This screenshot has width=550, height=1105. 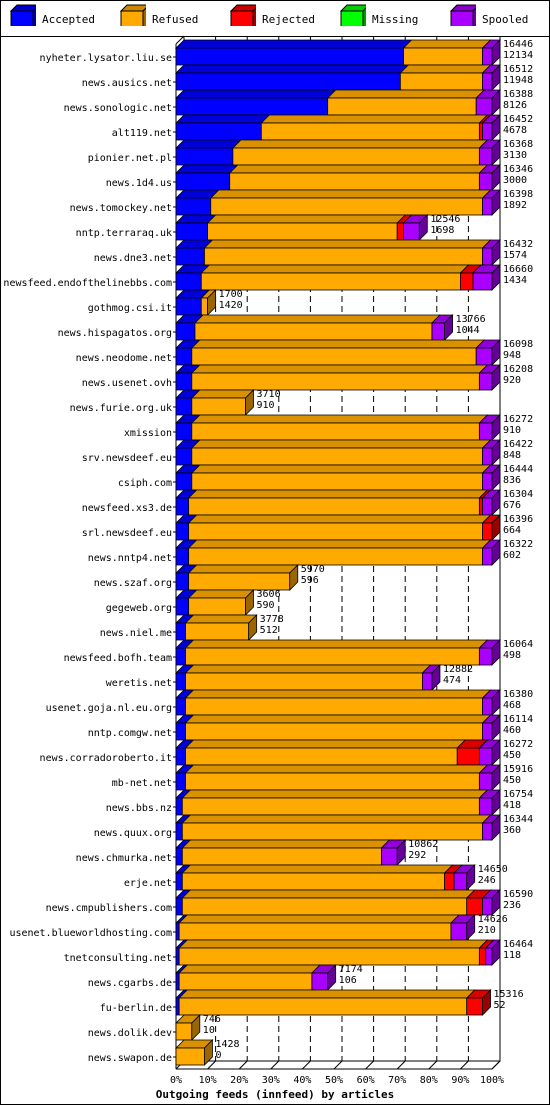 What do you see at coordinates (302, 1080) in the screenshot?
I see `x-tick-label: 40%` at bounding box center [302, 1080].